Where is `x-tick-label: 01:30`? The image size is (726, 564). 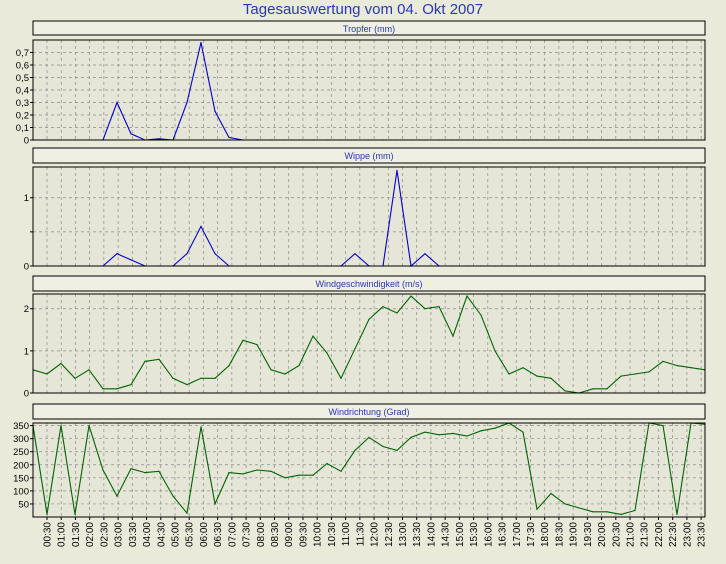 x-tick-label: 01:30 is located at coordinates (76, 534).